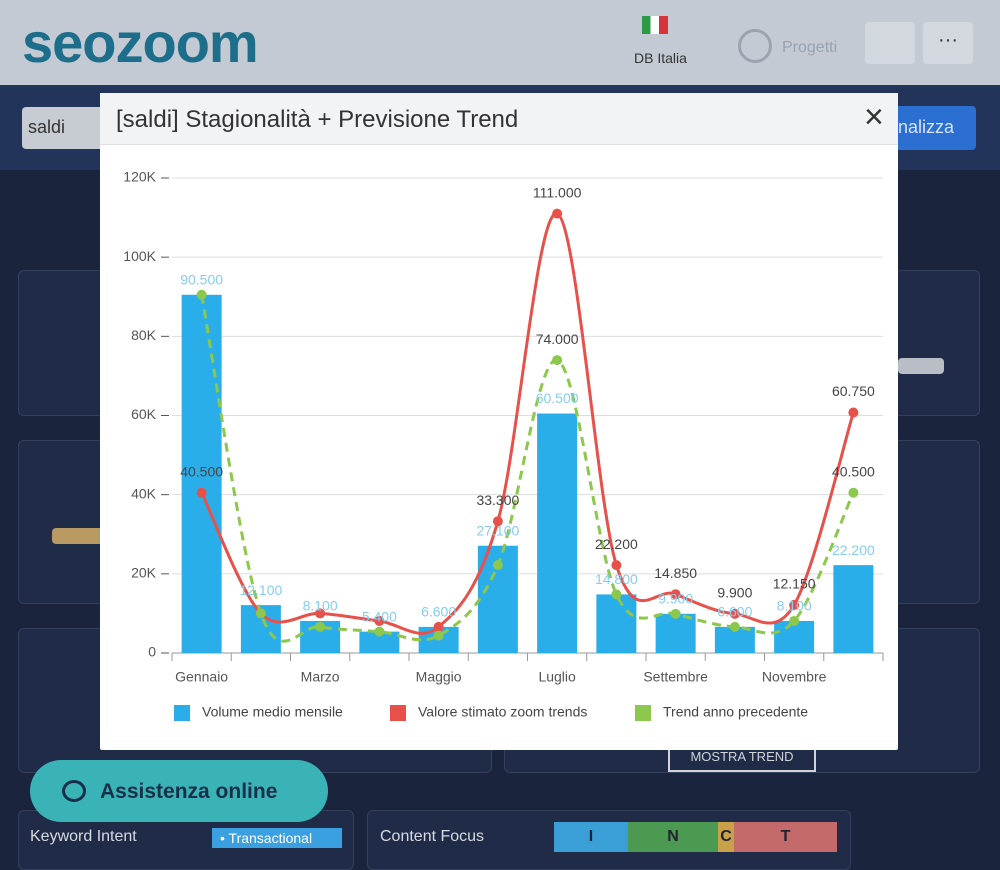 The image size is (1000, 870). Describe the element at coordinates (673, 837) in the screenshot. I see `focus-tab: N` at that location.